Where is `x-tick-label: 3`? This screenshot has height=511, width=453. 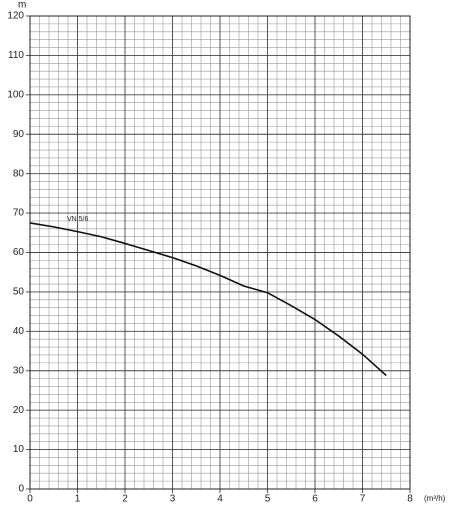 x-tick-label: 3 is located at coordinates (173, 499).